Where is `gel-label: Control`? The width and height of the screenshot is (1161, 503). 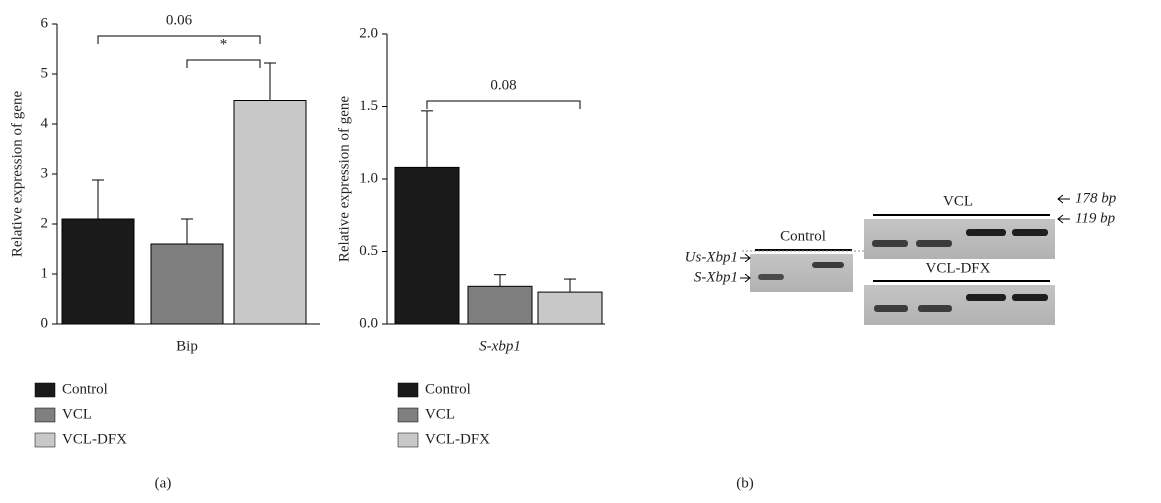 gel-label: Control is located at coordinates (803, 236).